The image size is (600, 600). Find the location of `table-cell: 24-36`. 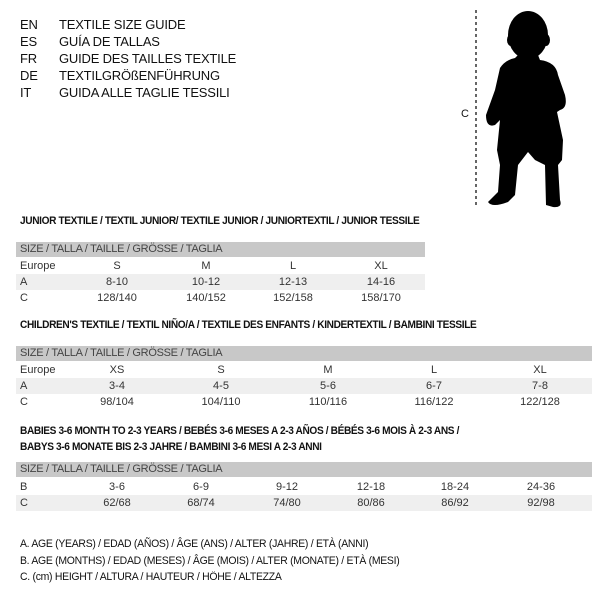

table-cell: 24-36 is located at coordinates (541, 487).